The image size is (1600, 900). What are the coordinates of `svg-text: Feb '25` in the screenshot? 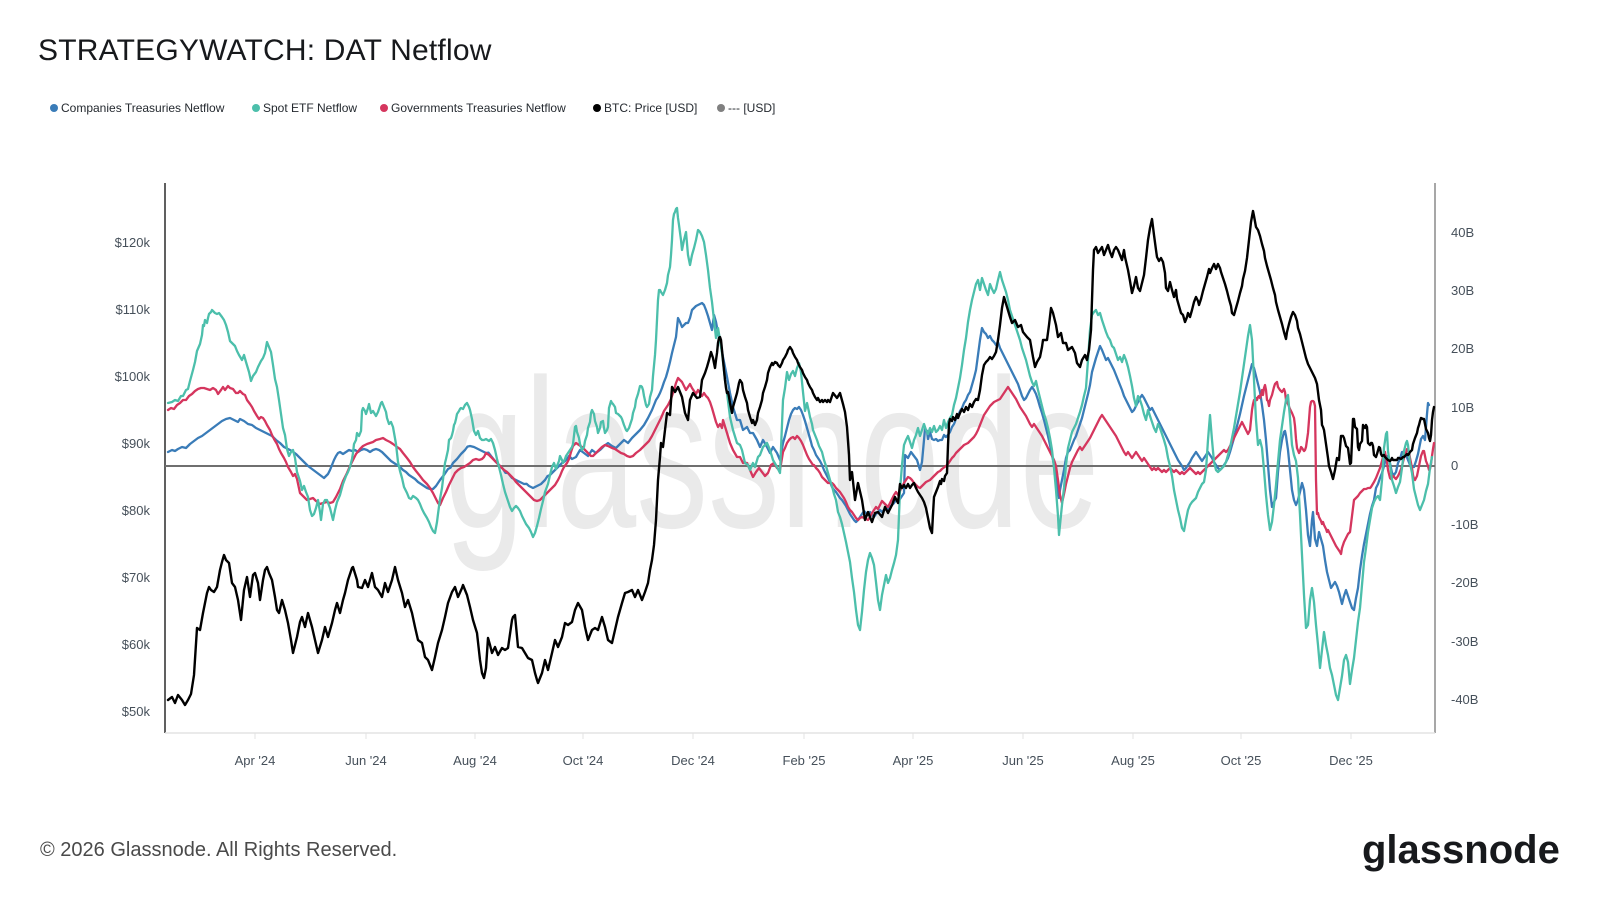 It's located at (804, 760).